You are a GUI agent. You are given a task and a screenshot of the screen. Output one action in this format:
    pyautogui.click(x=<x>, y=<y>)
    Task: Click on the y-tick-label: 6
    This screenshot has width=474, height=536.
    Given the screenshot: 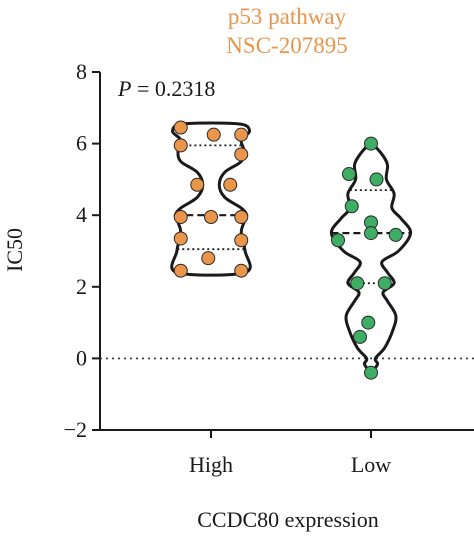 What is the action you would take?
    pyautogui.click(x=81, y=143)
    